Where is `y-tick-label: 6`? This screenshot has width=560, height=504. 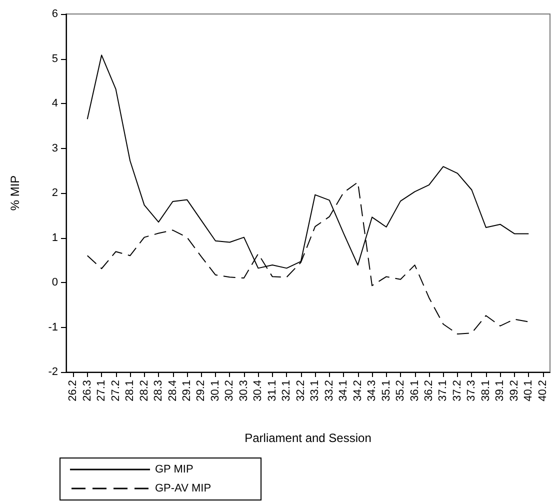 y-tick-label: 6 is located at coordinates (55, 14).